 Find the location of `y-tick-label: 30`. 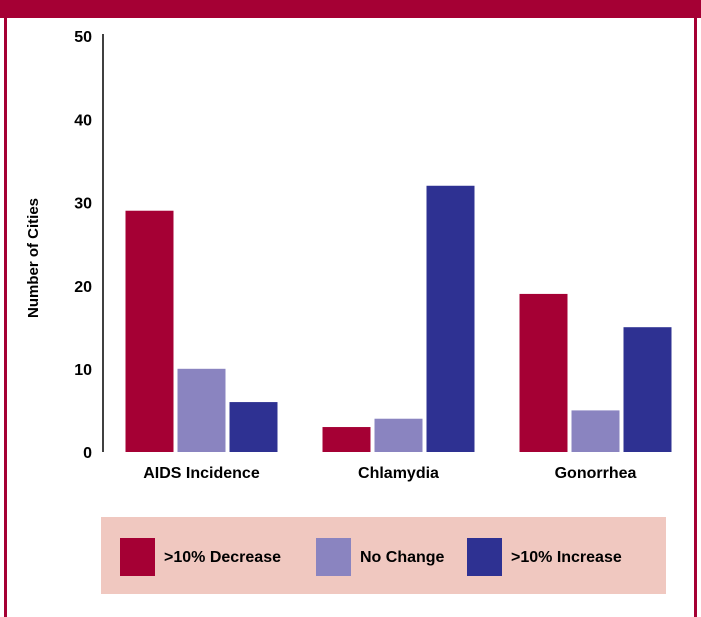

y-tick-label: 30 is located at coordinates (83, 204).